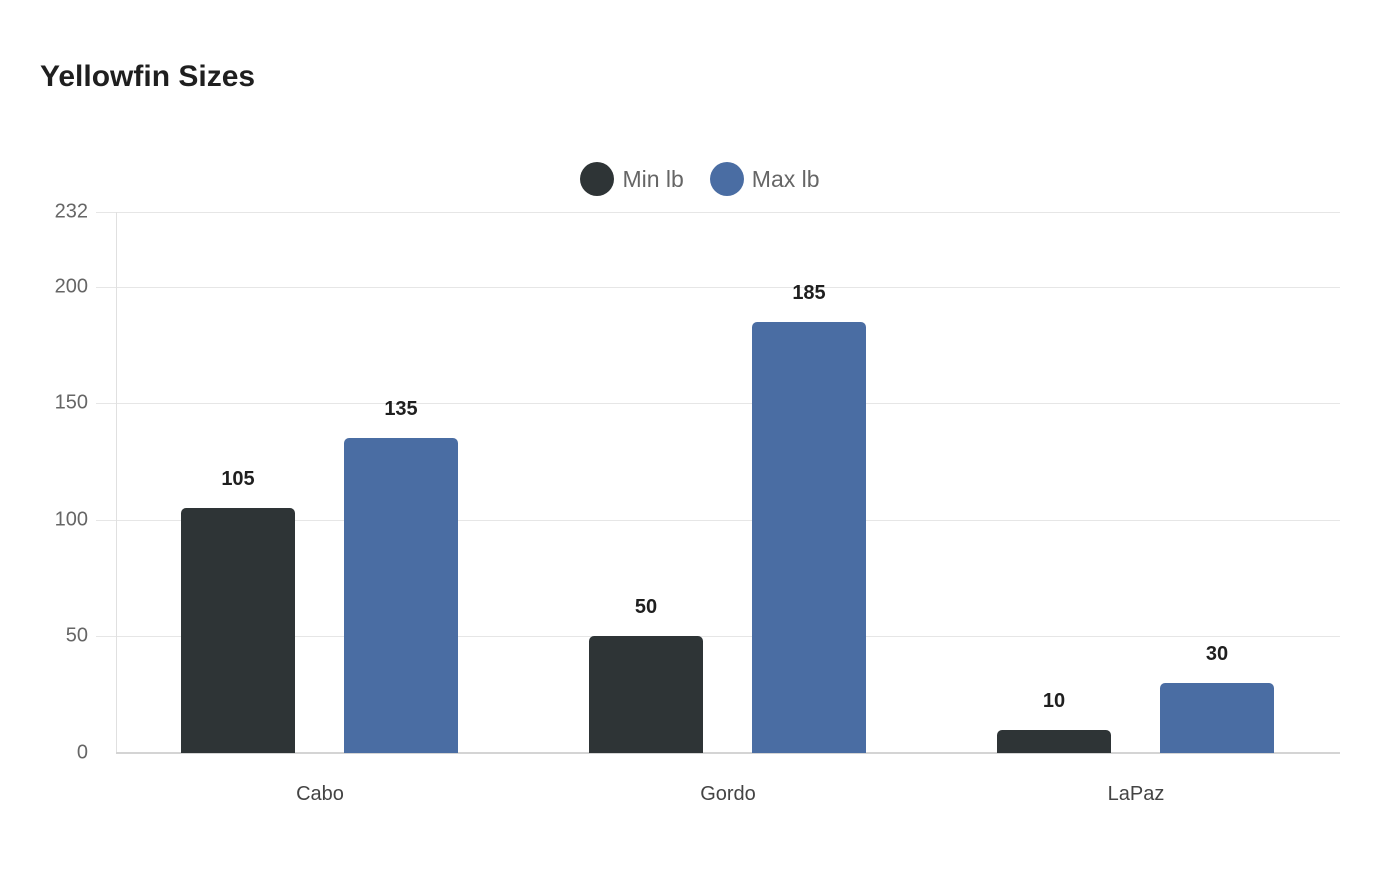 This screenshot has height=880, width=1400. Describe the element at coordinates (809, 292) in the screenshot. I see `data-label: 185` at that location.